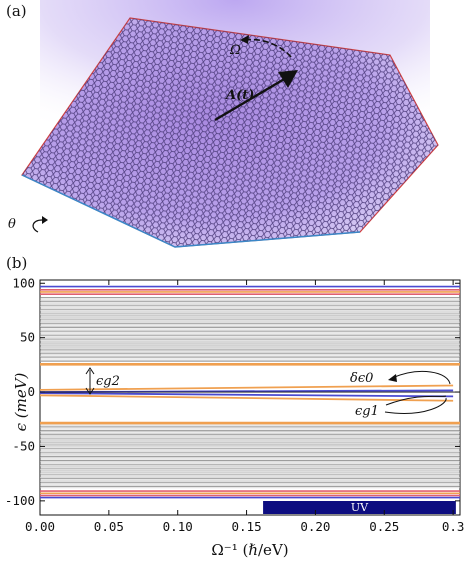  Describe the element at coordinates (421, 378) in the screenshot. I see `deps0-arrow` at that location.